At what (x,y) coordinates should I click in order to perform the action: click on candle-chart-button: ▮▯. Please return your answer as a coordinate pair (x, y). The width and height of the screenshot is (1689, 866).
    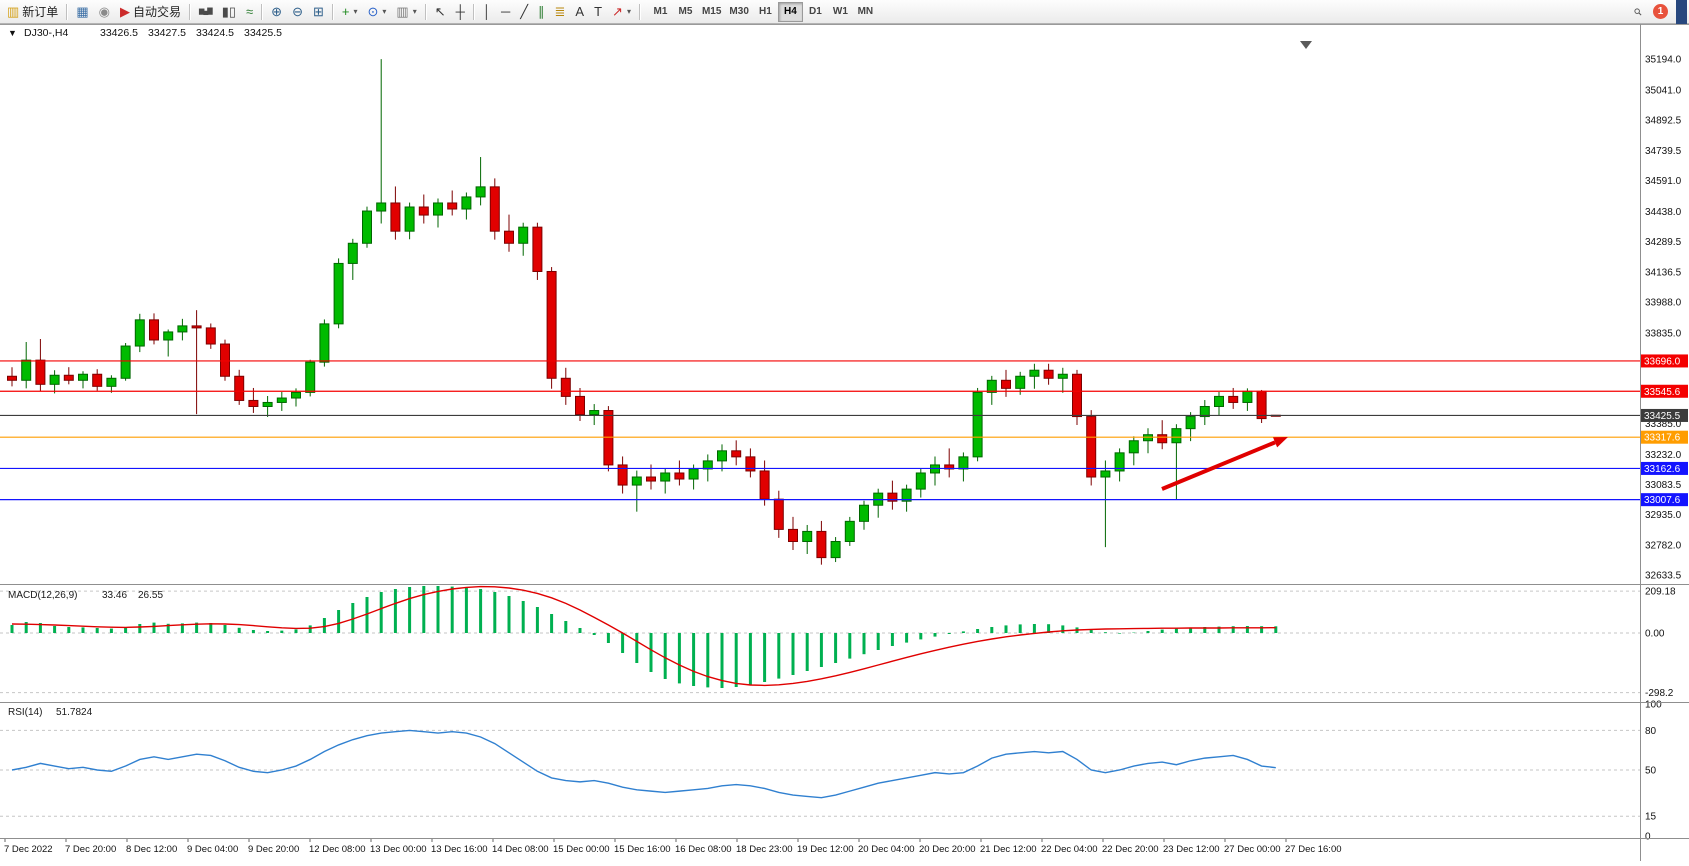
    Looking at the image, I should click on (229, 12).